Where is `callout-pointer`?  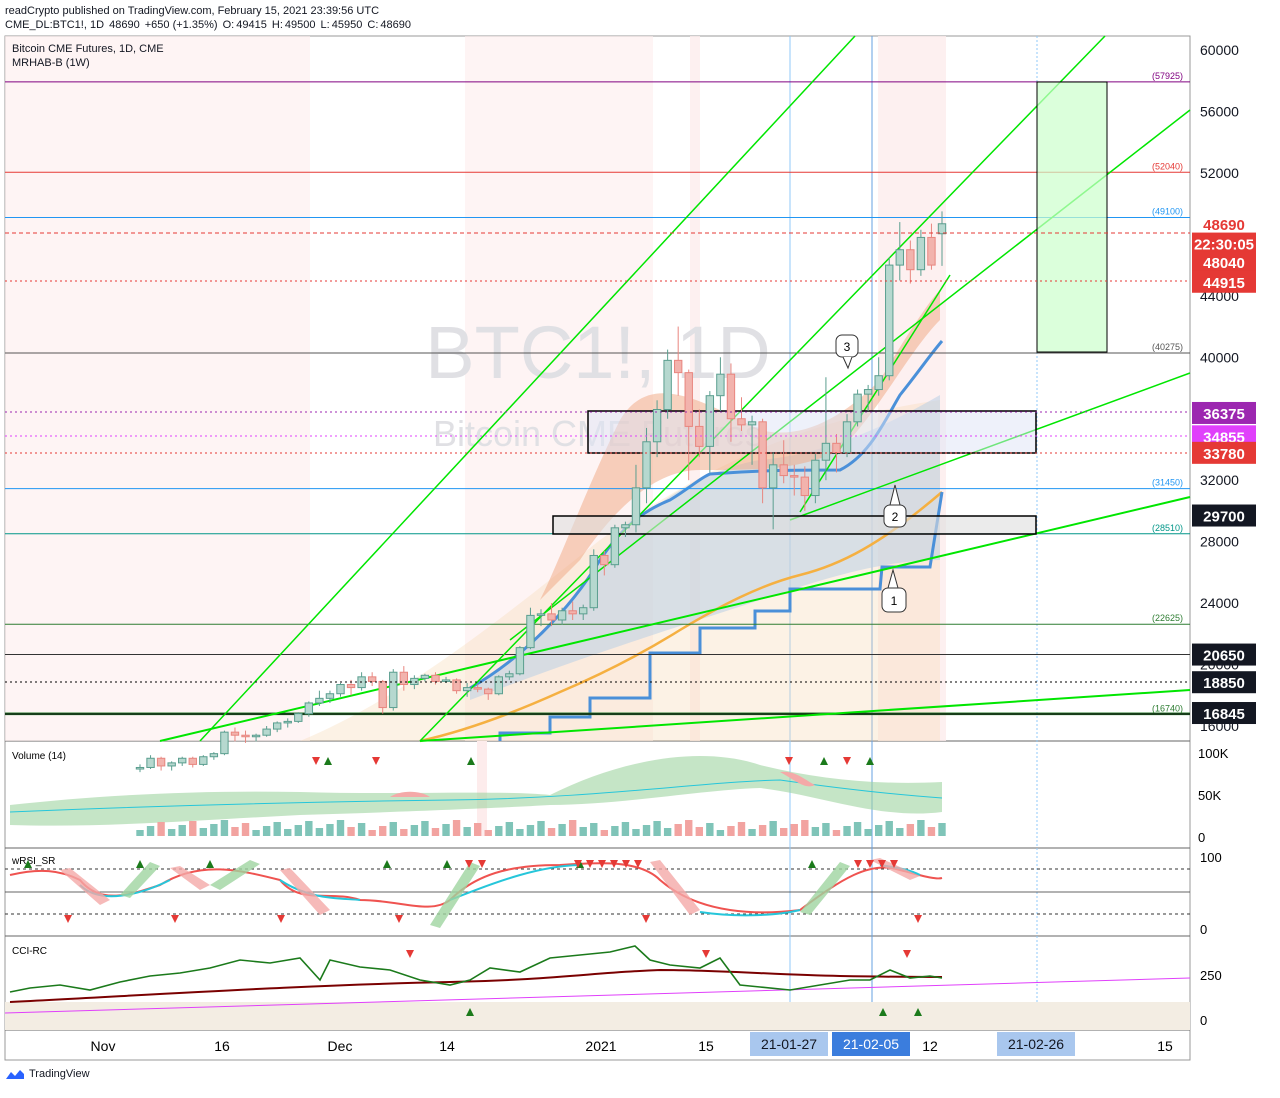 callout-pointer is located at coordinates (893, 578).